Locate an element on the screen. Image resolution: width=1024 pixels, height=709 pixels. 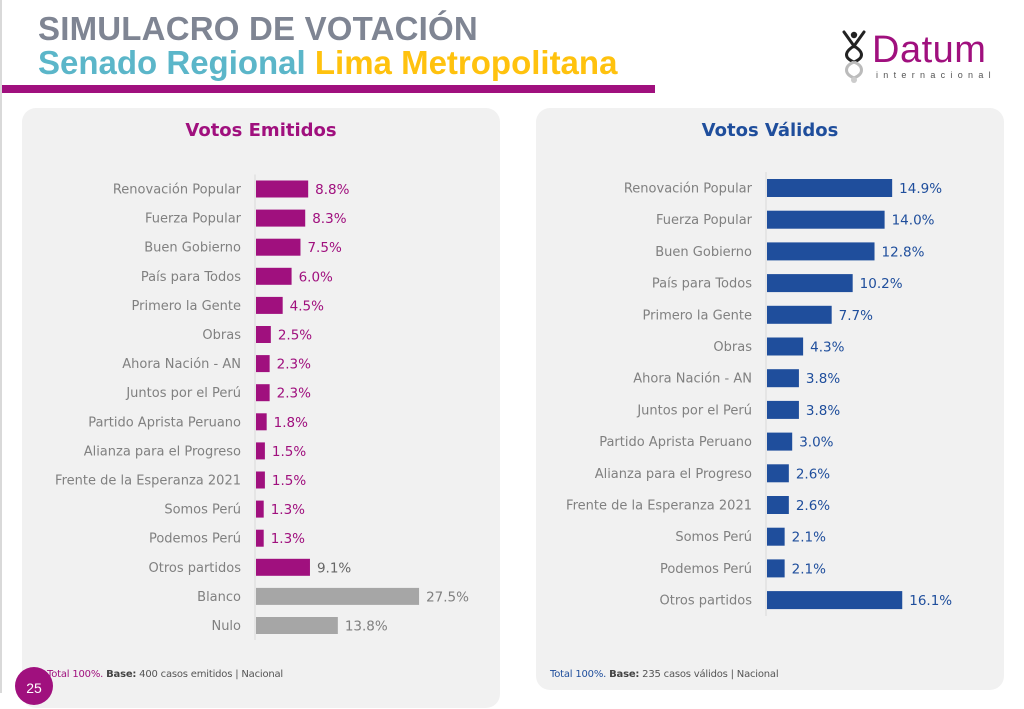
data-label: 8.3% is located at coordinates (329, 219).